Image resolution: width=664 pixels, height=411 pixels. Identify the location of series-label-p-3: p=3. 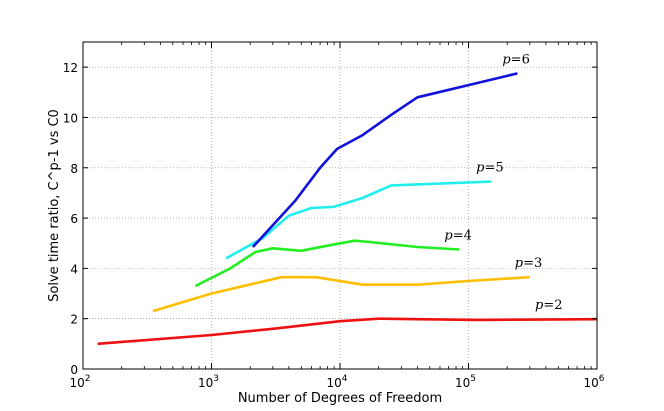
(529, 263).